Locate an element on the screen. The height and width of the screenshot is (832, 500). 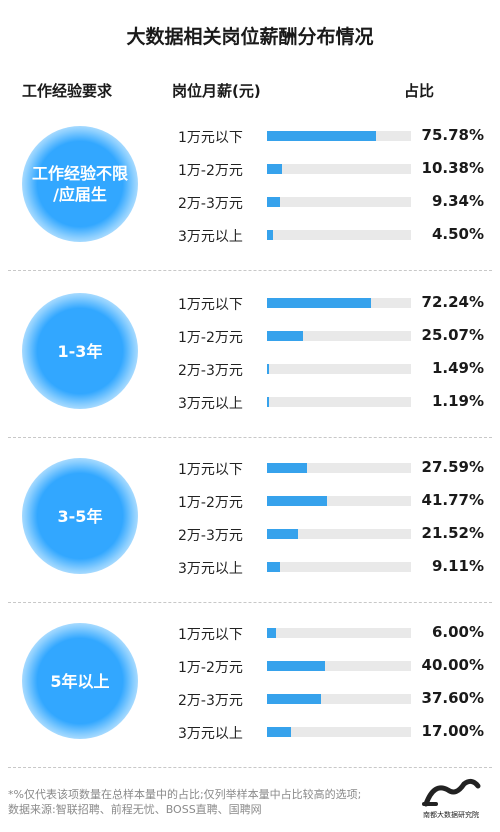
experience-circle: 3-5年 is located at coordinates (80, 516).